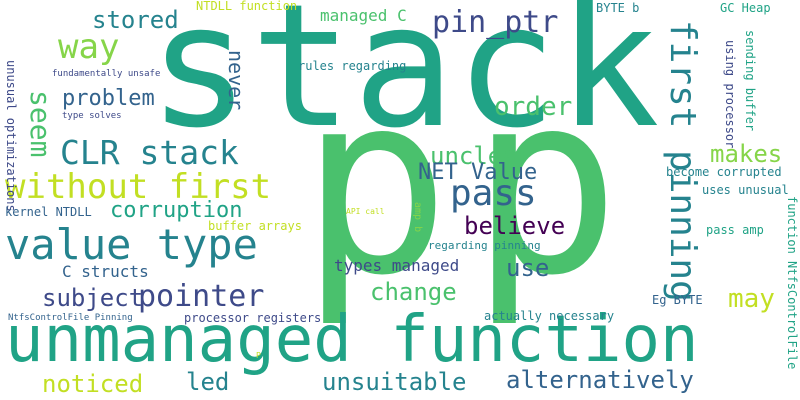 This screenshot has width=800, height=400. Describe the element at coordinates (89, 47) in the screenshot. I see `word-way: way` at that location.